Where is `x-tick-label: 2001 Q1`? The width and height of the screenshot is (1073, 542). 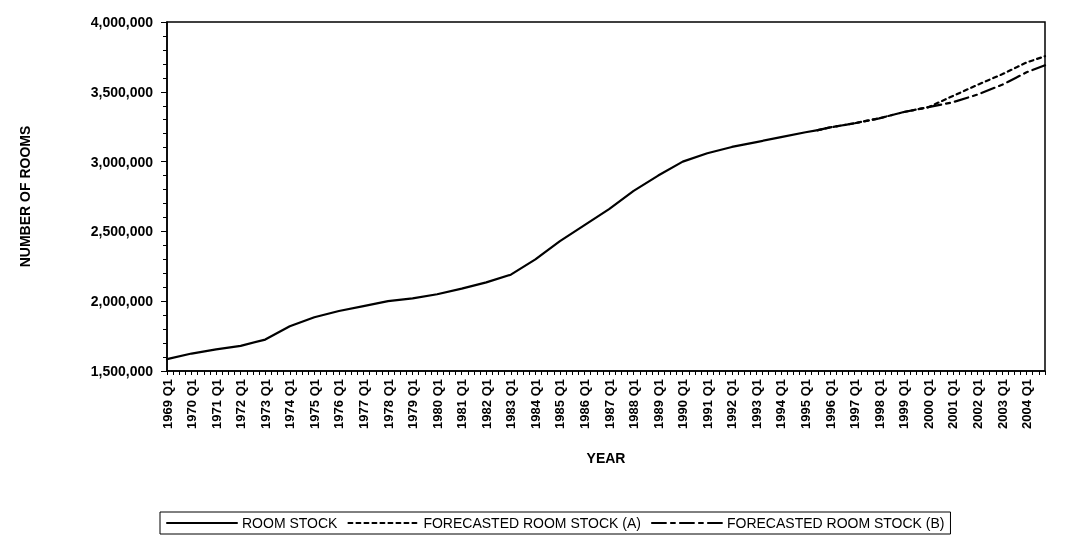
x-tick-label: 2001 Q1 is located at coordinates (953, 404).